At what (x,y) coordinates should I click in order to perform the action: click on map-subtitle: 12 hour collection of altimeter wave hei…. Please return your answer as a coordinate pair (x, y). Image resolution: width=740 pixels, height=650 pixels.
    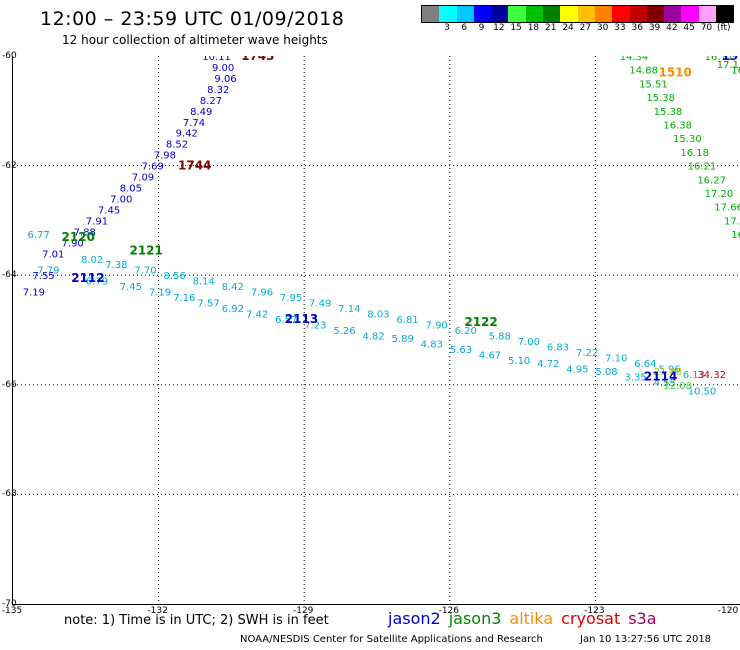
    Looking at the image, I should click on (195, 40).